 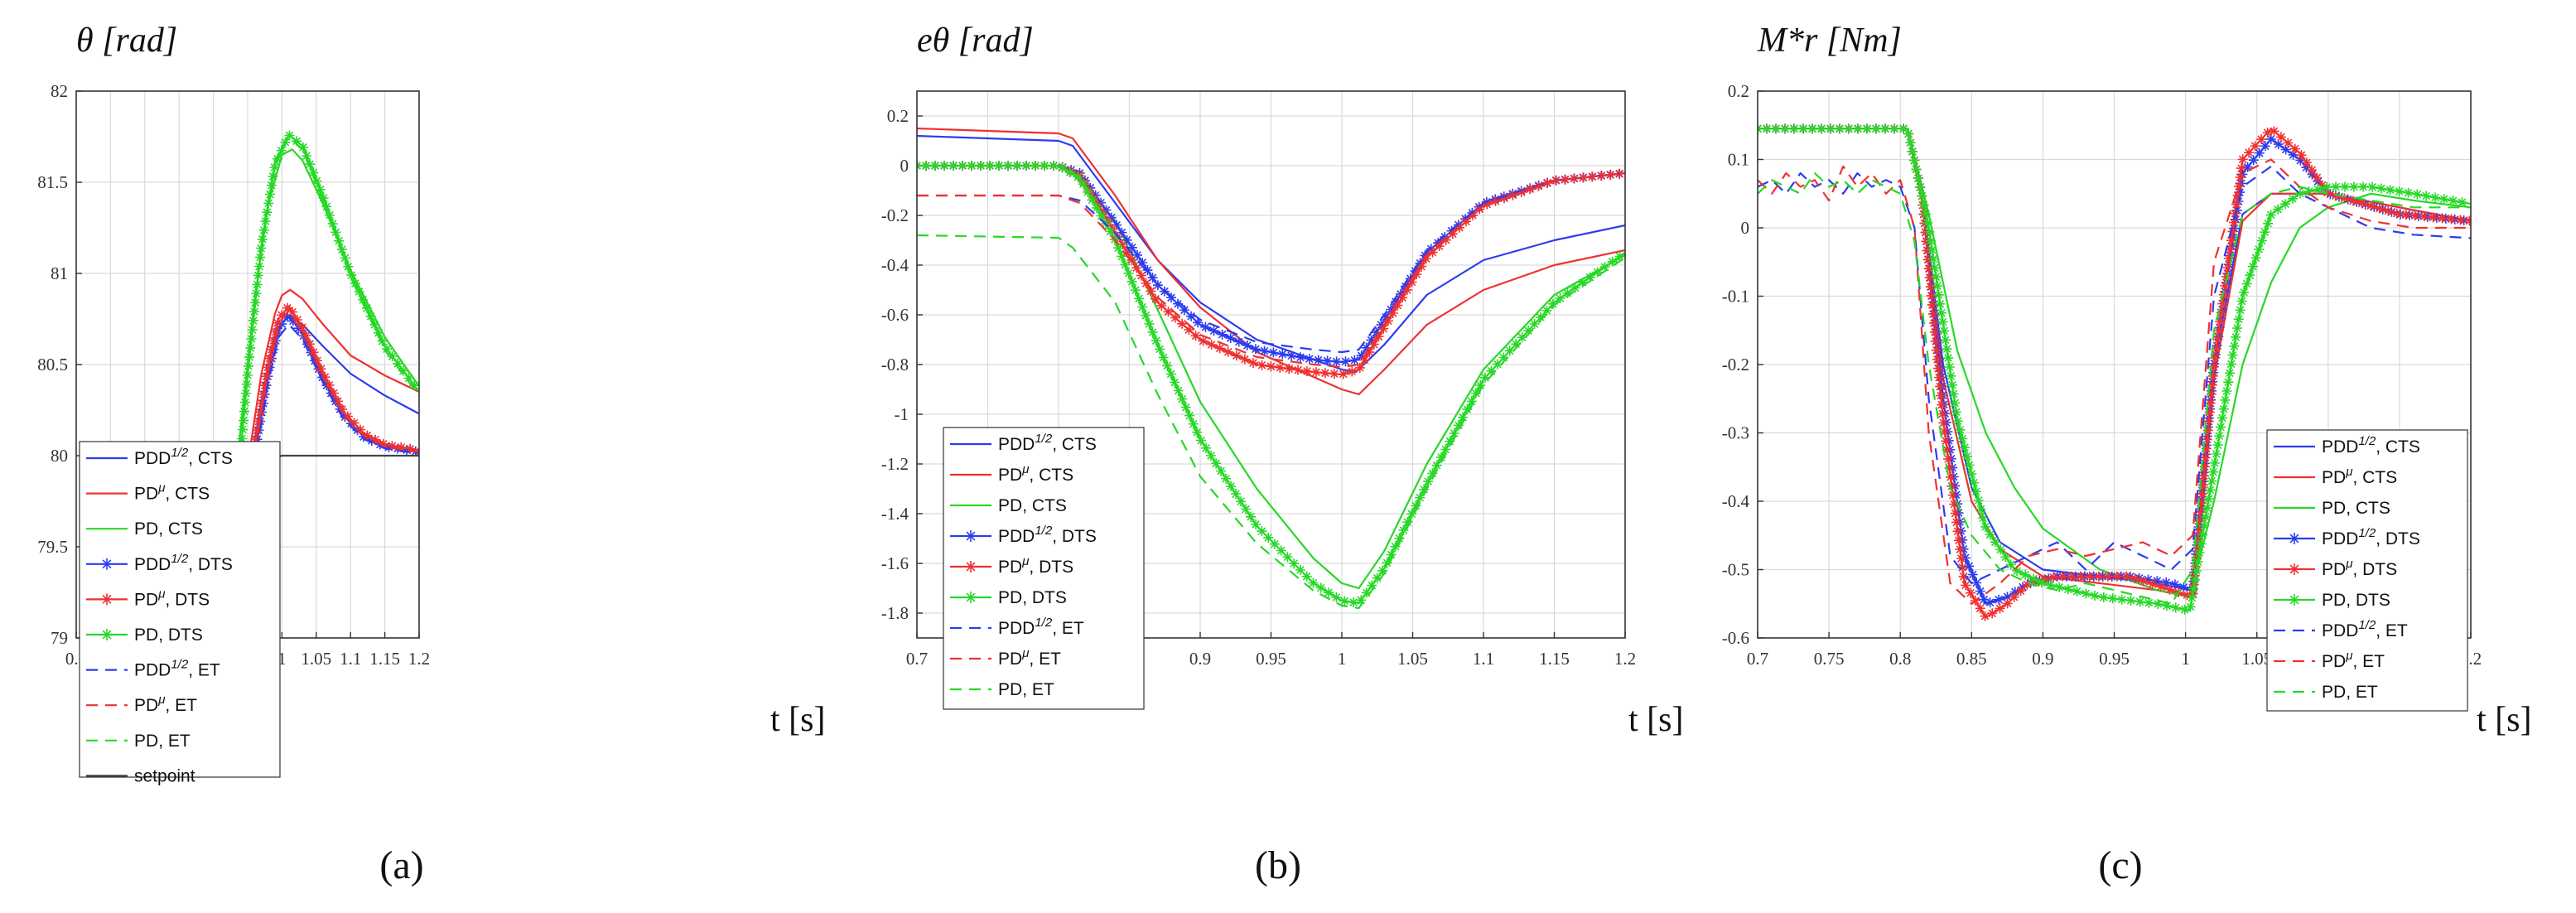 I want to click on y-tick-label: -1, so click(x=902, y=414).